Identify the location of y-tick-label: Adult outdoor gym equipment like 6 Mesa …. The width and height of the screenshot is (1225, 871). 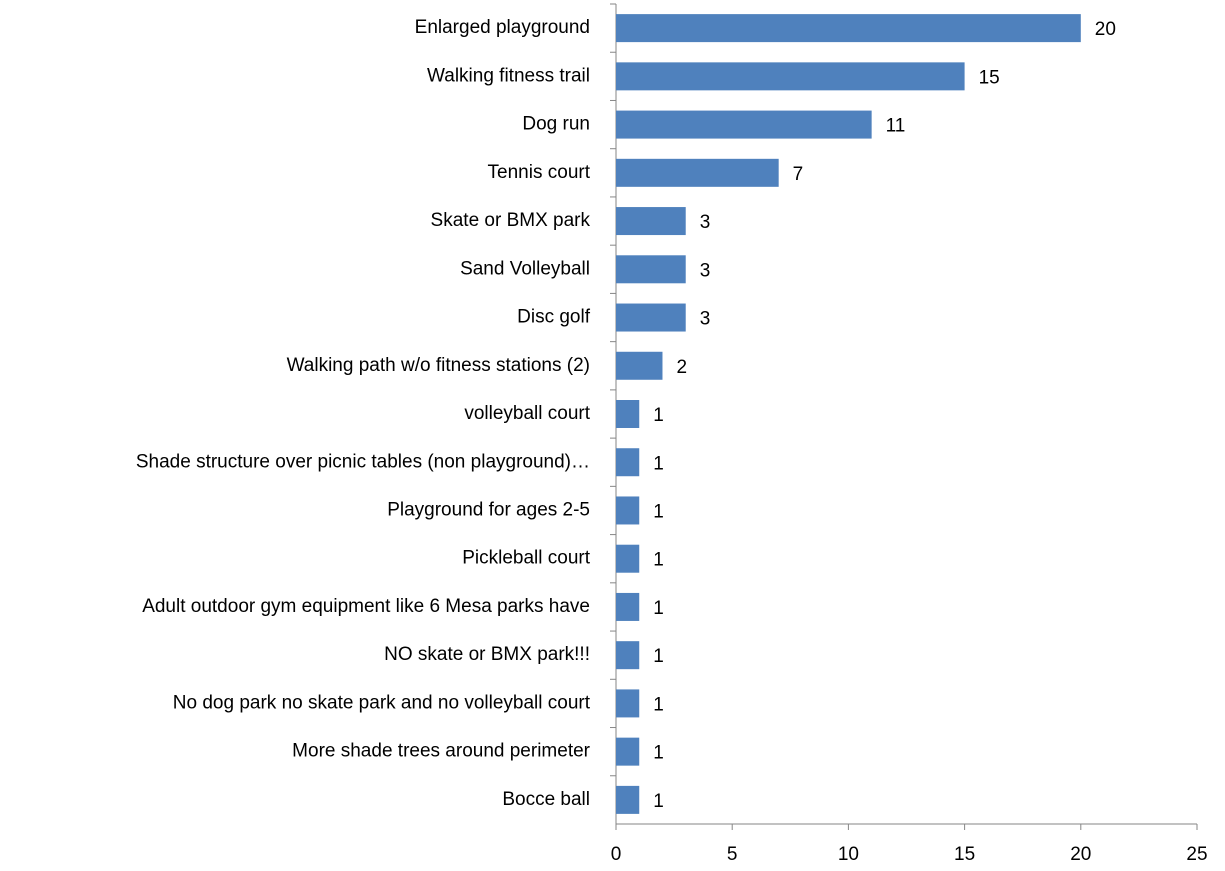
(366, 606).